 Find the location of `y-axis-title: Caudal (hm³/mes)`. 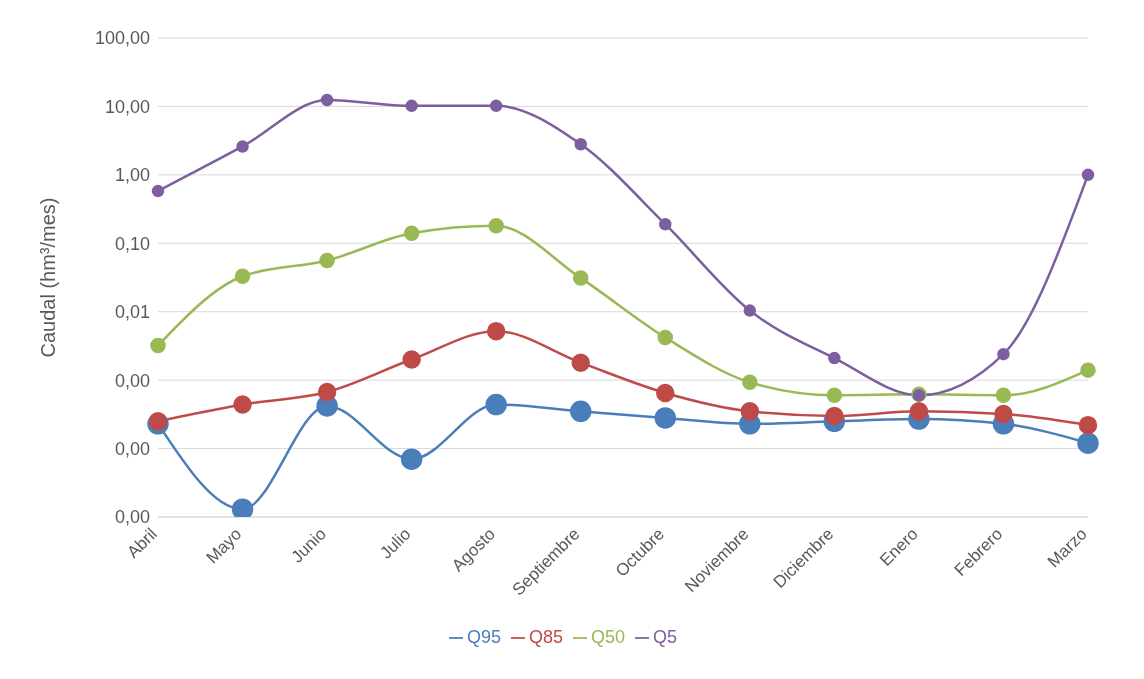

y-axis-title: Caudal (hm³/mes) is located at coordinates (48, 277).